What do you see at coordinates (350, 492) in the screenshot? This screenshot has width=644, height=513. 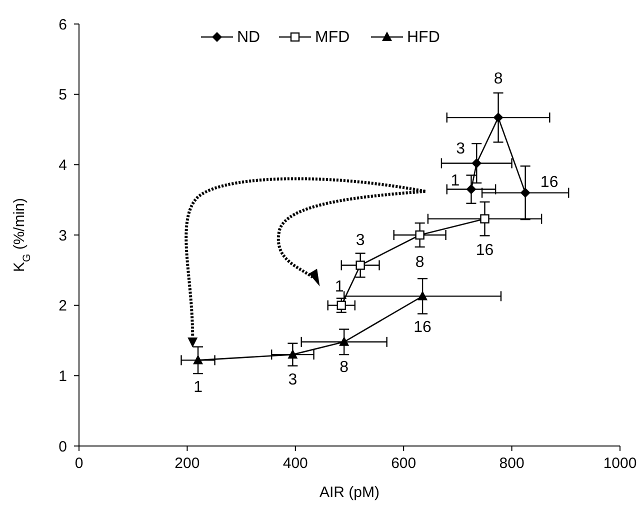 I see `x-axis-title: AIR (pM)` at bounding box center [350, 492].